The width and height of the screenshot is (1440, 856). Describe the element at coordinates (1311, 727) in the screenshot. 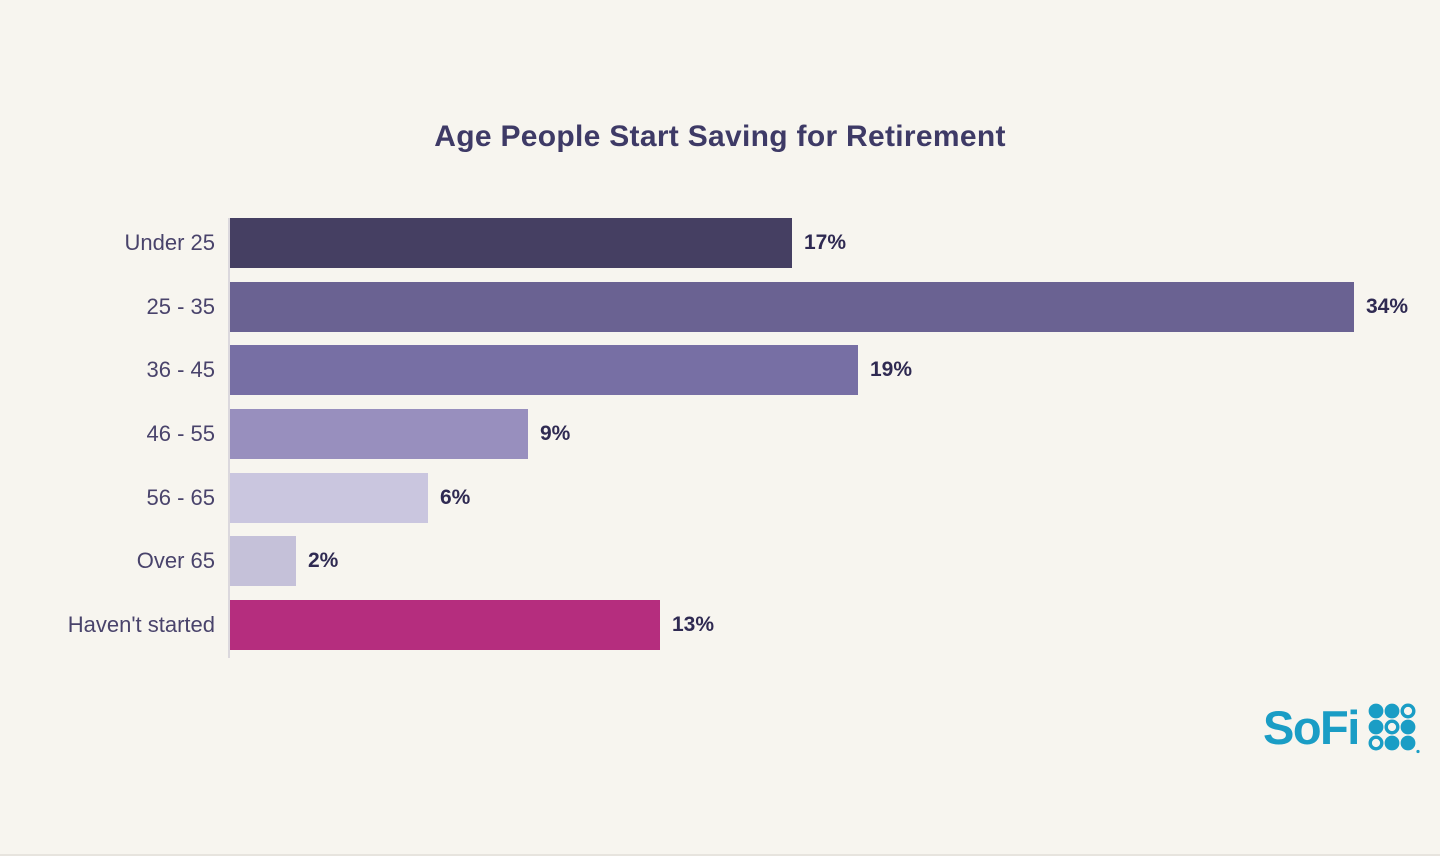

I see `sofi-logo-text: SoFi` at that location.